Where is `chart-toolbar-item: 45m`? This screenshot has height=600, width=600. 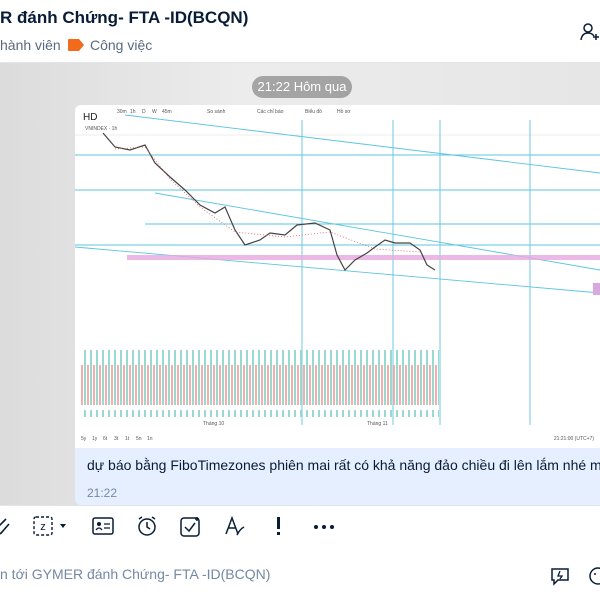
chart-toolbar-item: 45m is located at coordinates (167, 112).